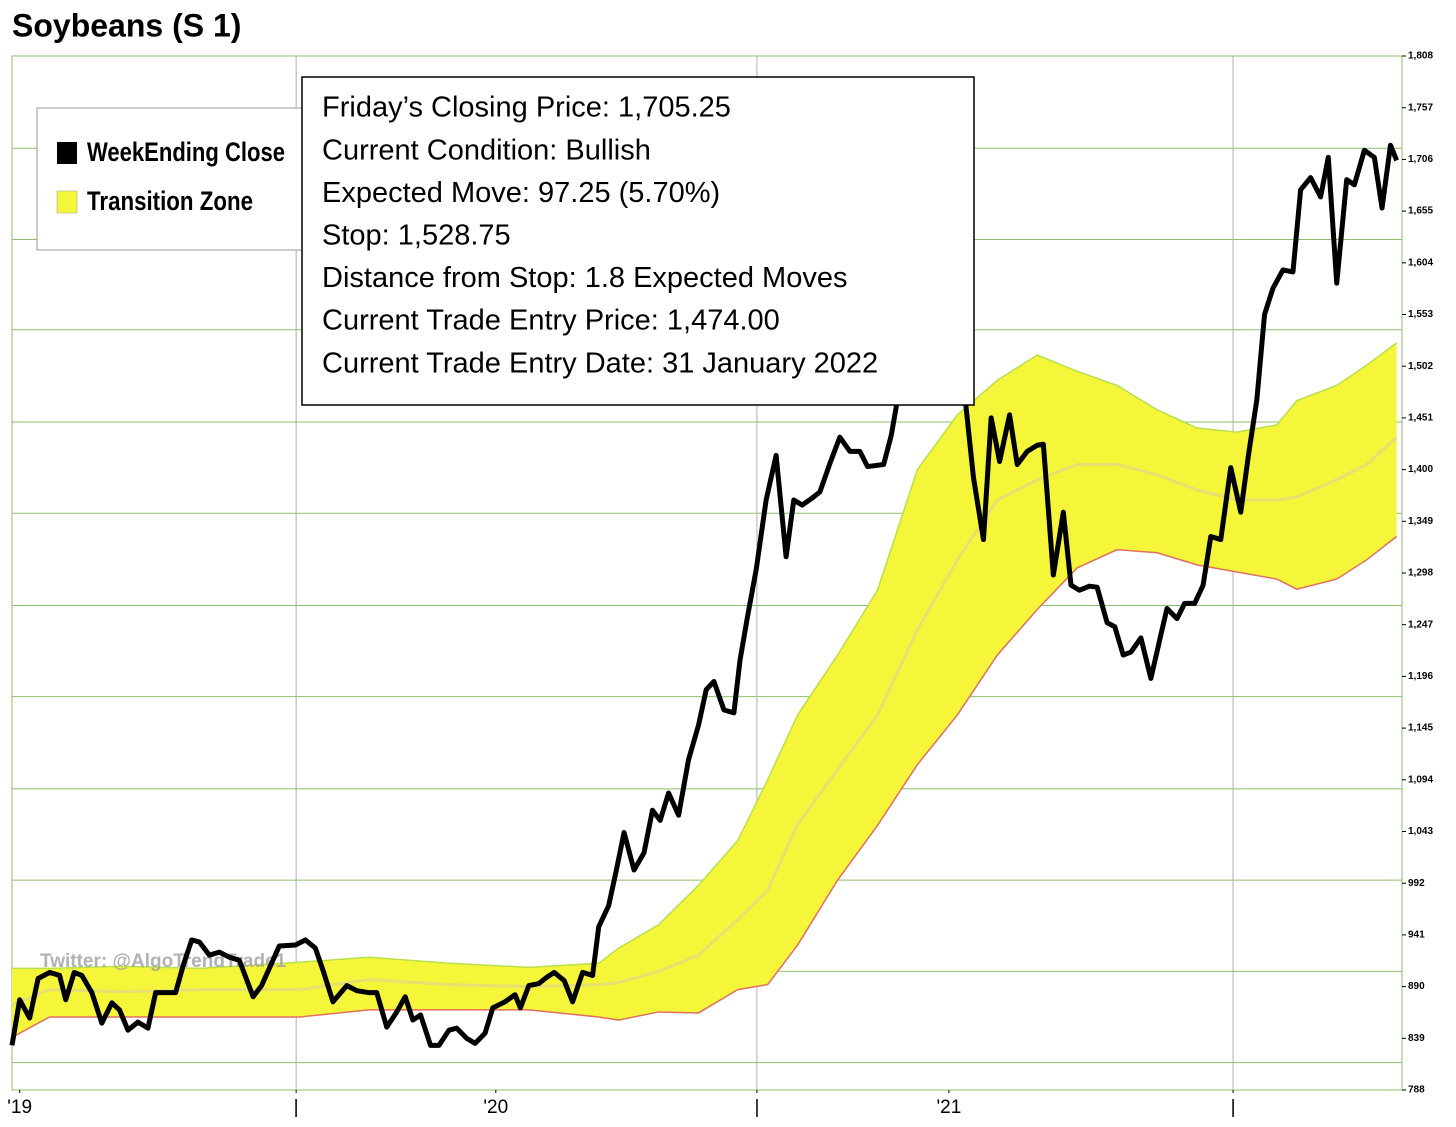 The image size is (1456, 1127). What do you see at coordinates (1420, 676) in the screenshot?
I see `y-tick-label: 1,196` at bounding box center [1420, 676].